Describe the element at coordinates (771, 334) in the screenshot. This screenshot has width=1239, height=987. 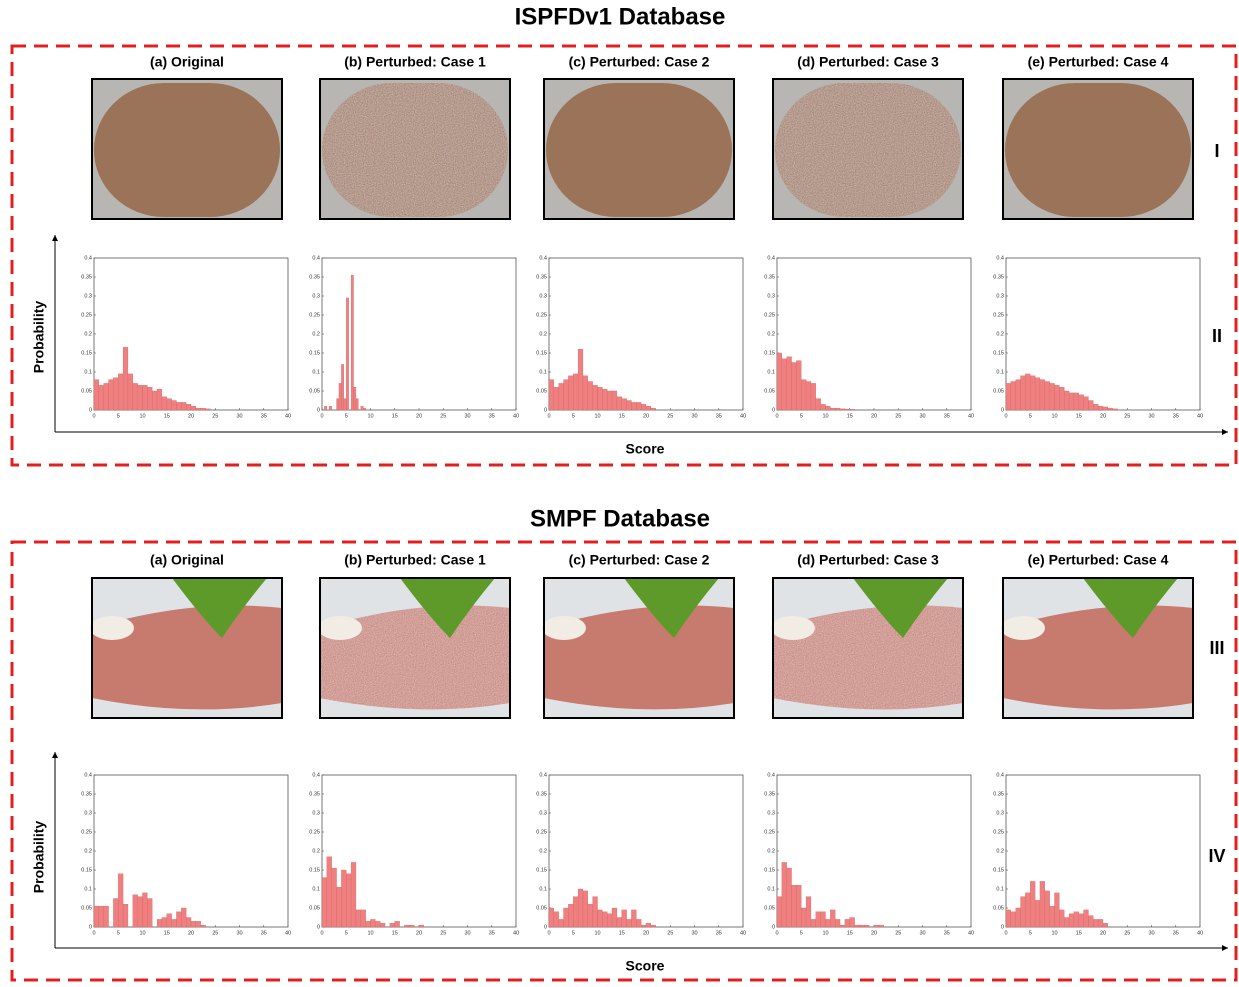
I see `y-tick-label: 0.2` at that location.